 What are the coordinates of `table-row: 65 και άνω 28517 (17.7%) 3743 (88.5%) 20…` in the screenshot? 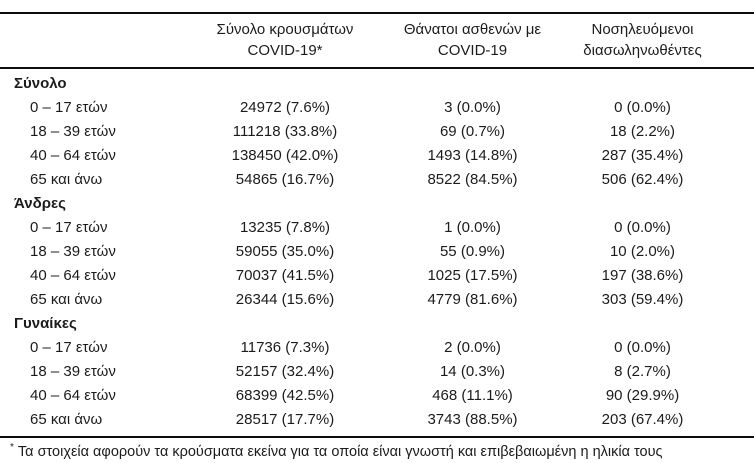 It's located at (377, 420).